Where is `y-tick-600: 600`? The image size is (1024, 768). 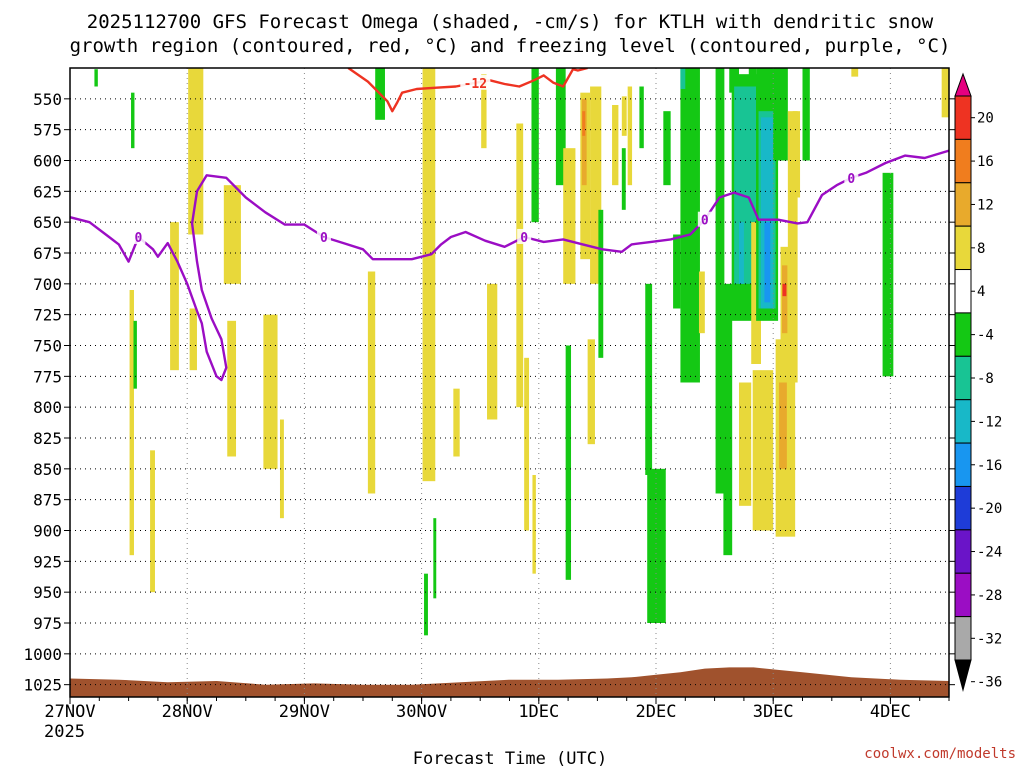 y-tick-600: 600 is located at coordinates (47, 161).